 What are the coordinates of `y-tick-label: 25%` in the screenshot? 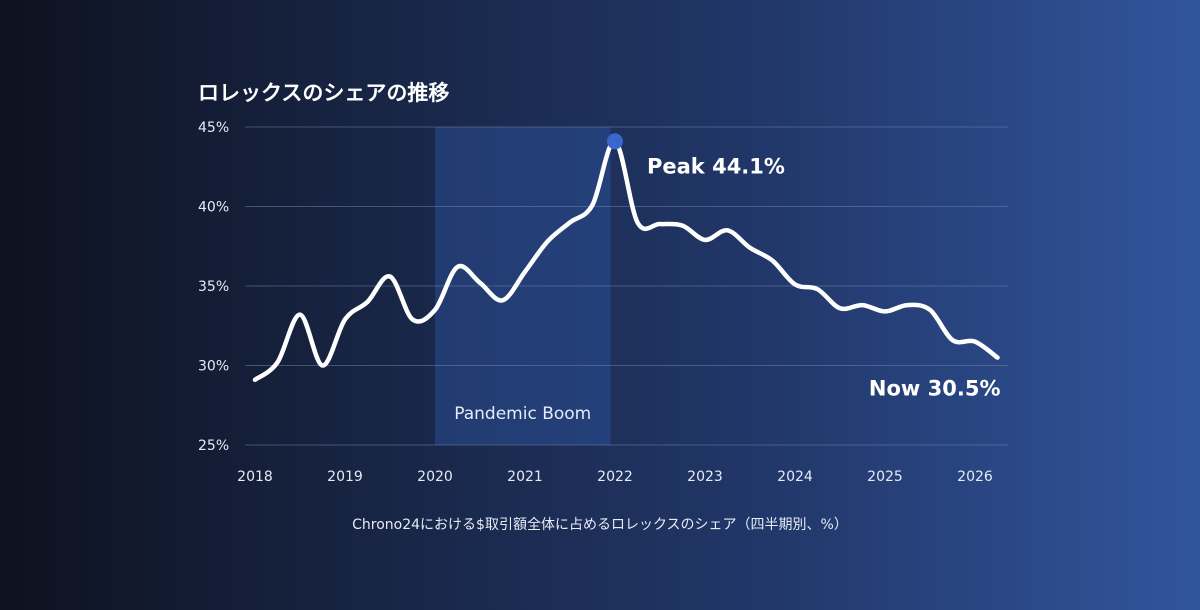 It's located at (213, 446).